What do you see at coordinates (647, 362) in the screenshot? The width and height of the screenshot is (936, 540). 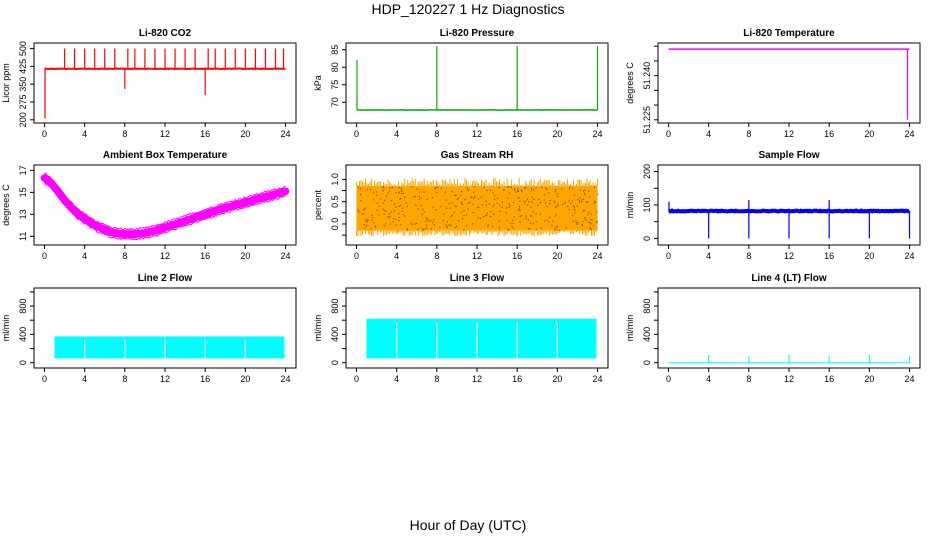 I see `y-tick-label: 0` at bounding box center [647, 362].